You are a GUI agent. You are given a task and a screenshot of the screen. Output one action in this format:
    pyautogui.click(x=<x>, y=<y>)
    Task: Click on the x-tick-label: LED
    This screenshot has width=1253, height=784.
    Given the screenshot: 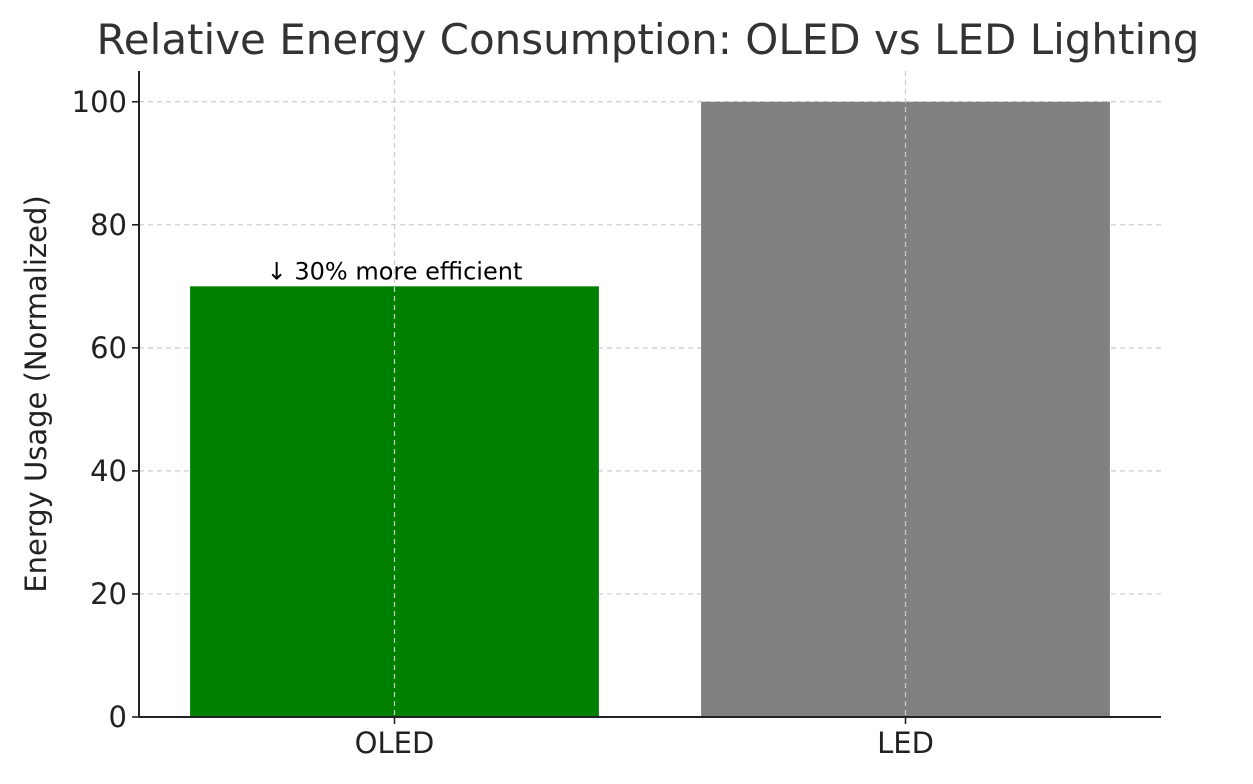 What is the action you would take?
    pyautogui.click(x=905, y=743)
    